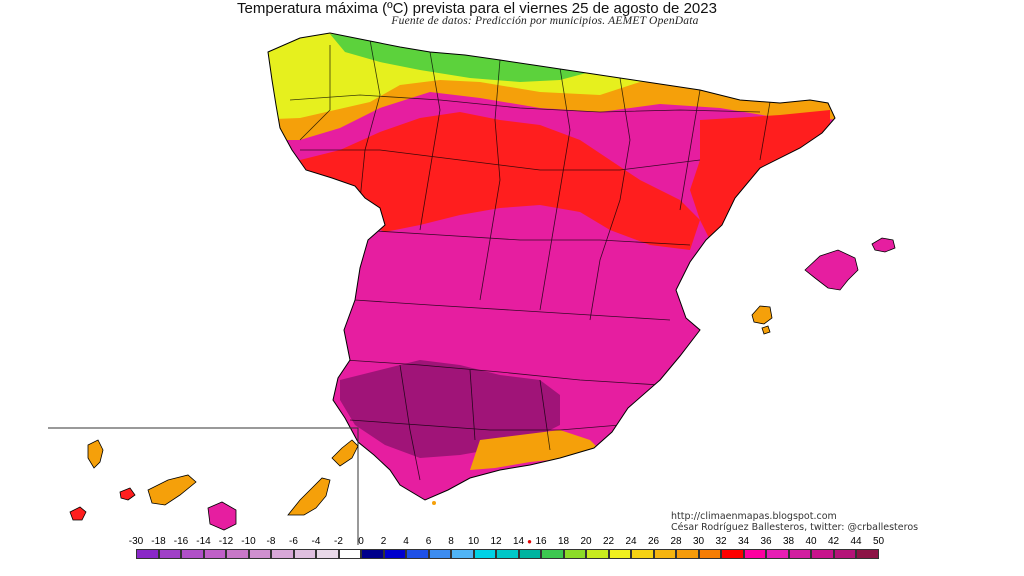 The width and height of the screenshot is (1024, 576). Describe the element at coordinates (226, 541) in the screenshot. I see `legend-tick-label: -12` at that location.